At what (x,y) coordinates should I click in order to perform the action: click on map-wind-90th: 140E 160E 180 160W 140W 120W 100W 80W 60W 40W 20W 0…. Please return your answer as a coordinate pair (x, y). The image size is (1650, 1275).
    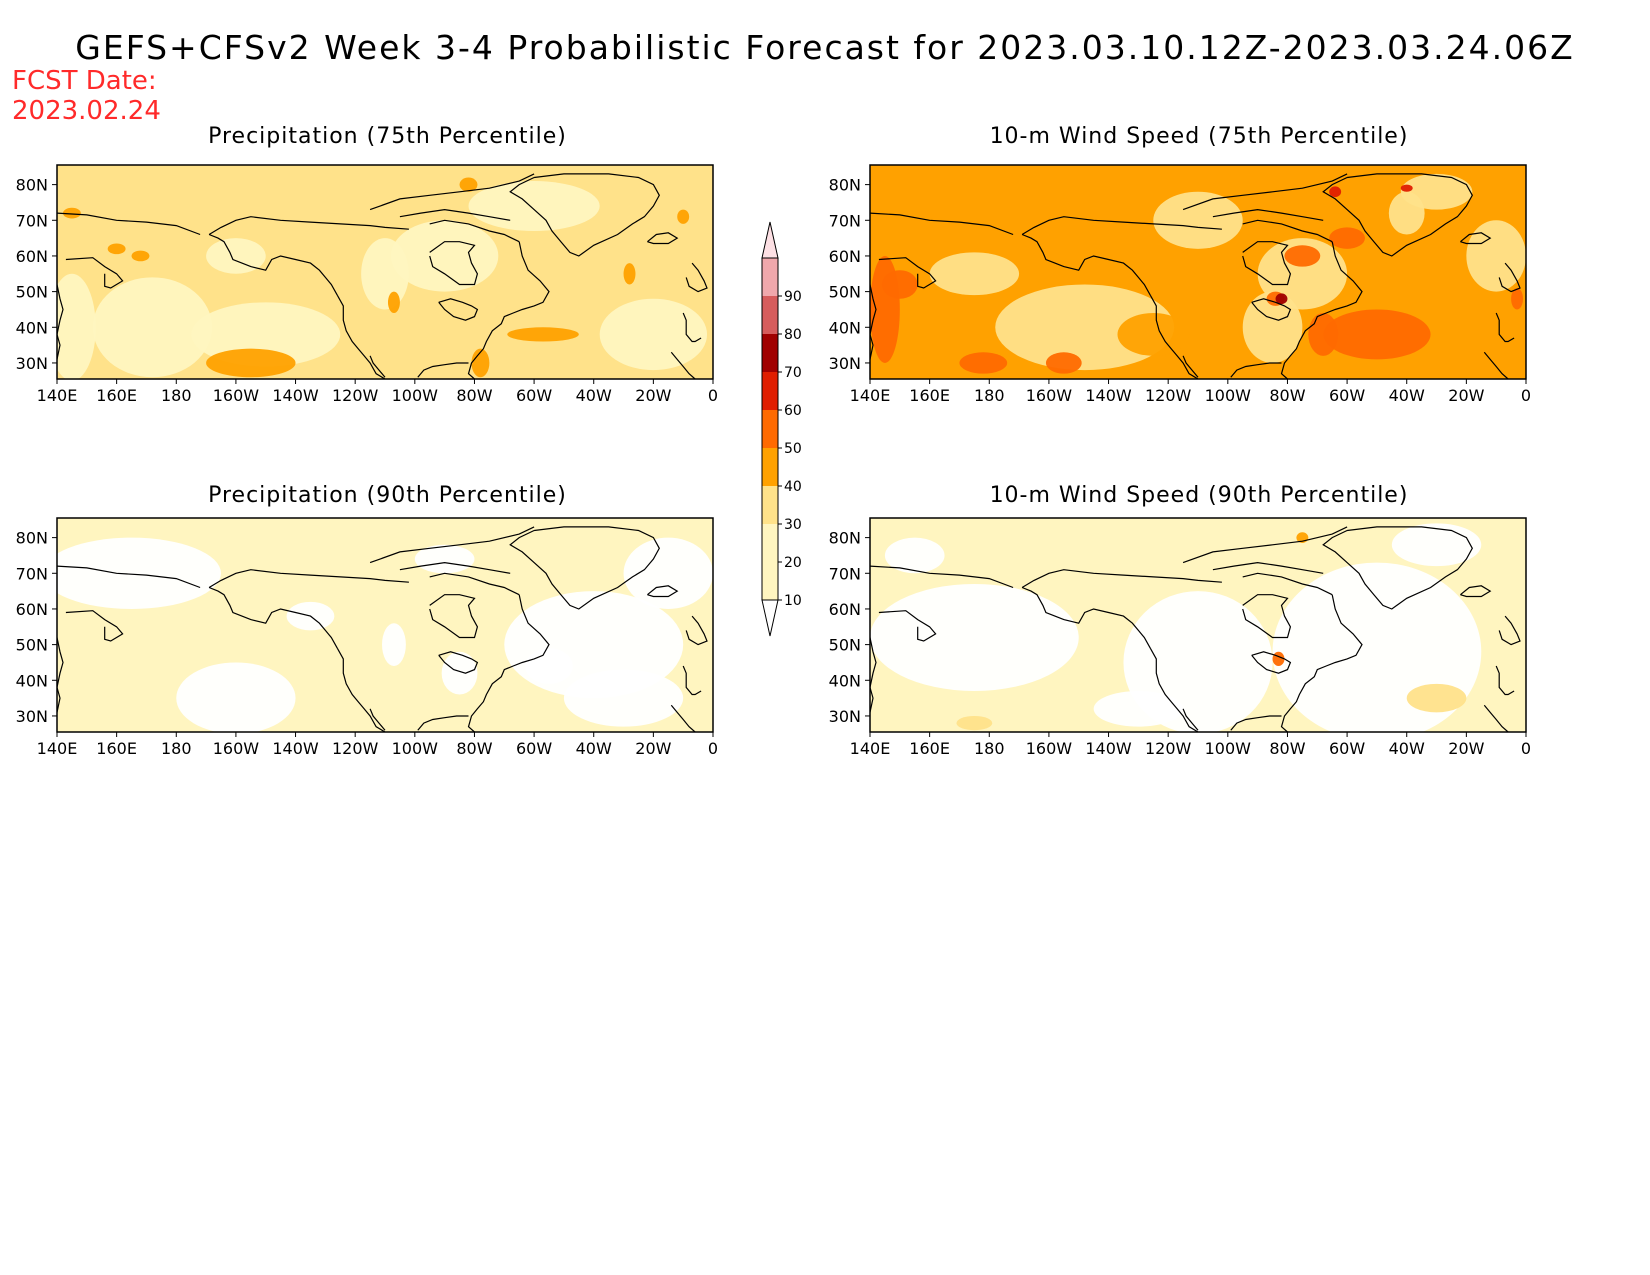
    Looking at the image, I should click on (1180, 637).